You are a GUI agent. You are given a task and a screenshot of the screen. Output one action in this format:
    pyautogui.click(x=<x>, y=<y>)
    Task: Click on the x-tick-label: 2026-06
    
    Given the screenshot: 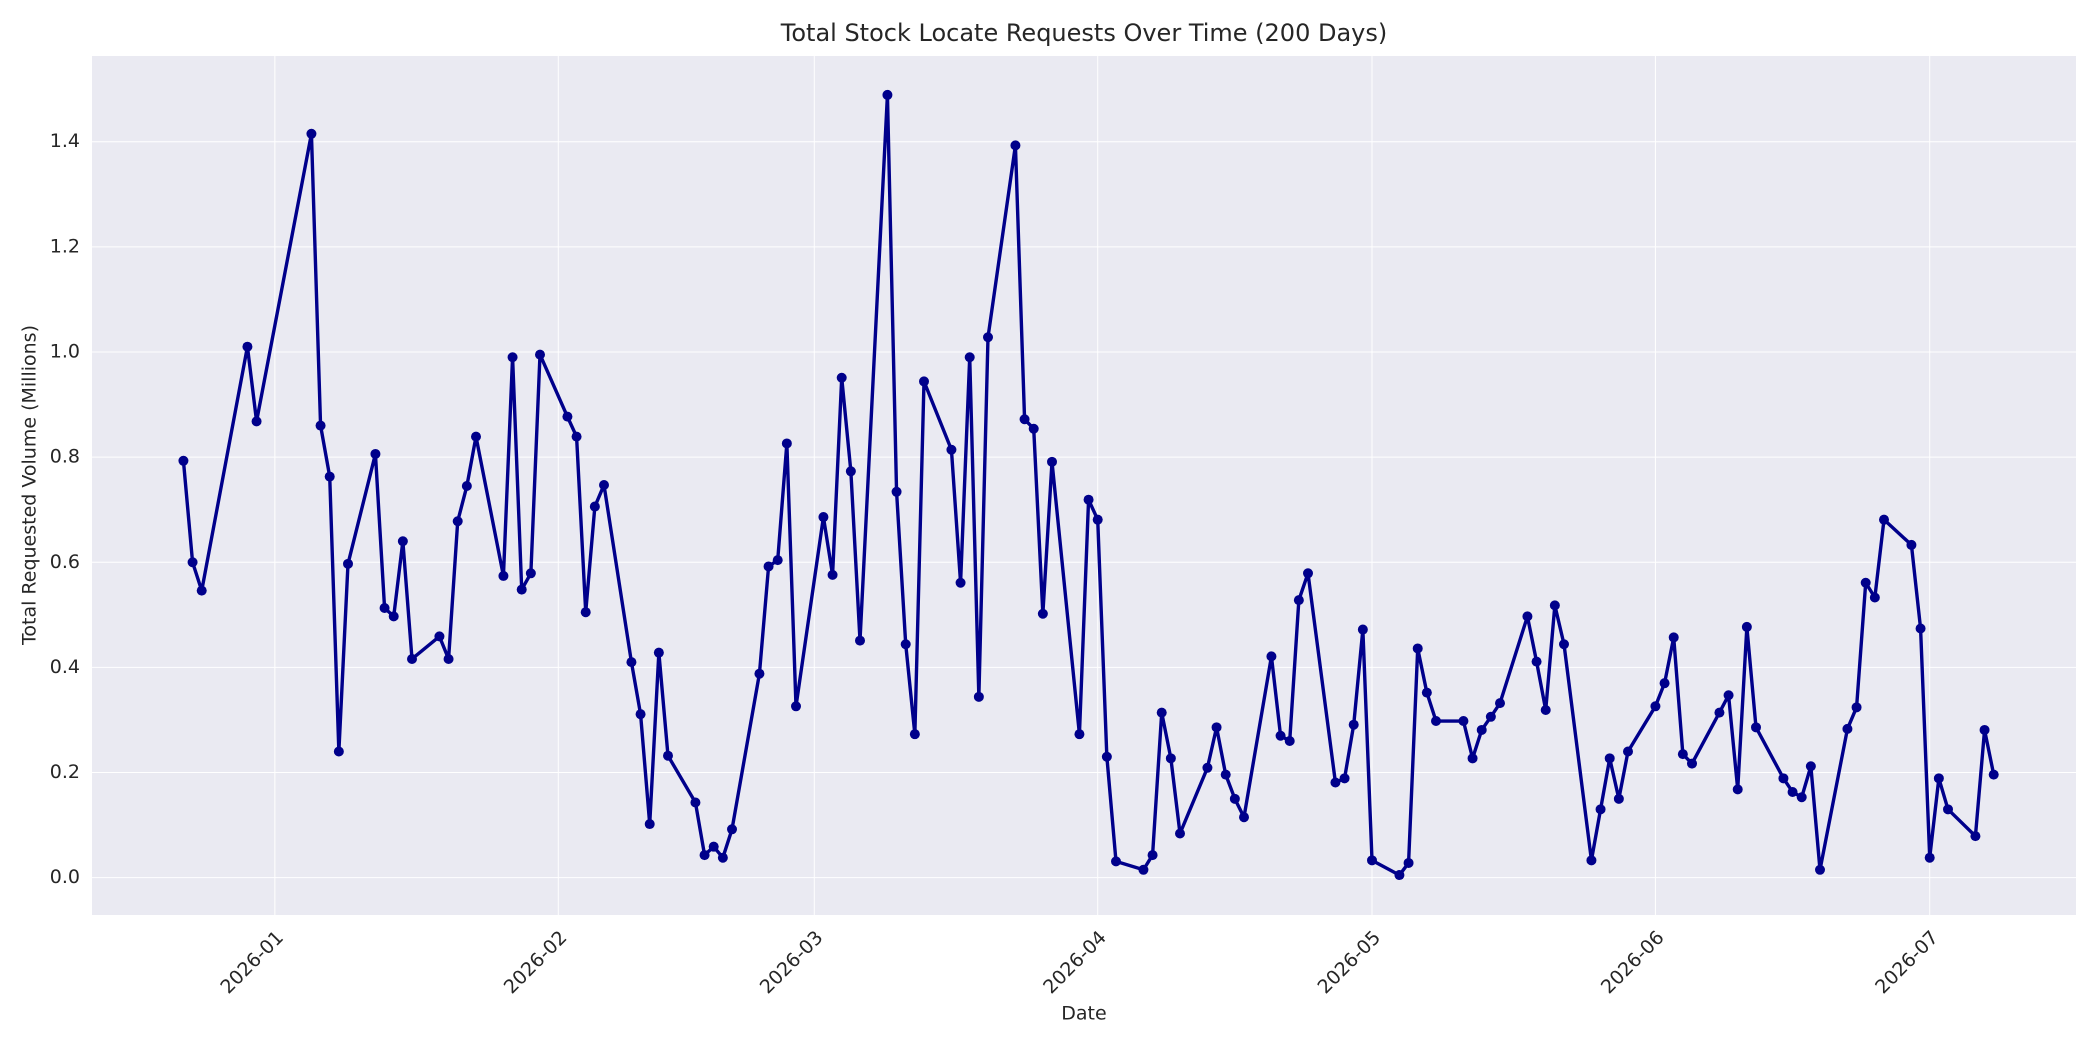 What is the action you would take?
    pyautogui.click(x=1633, y=963)
    